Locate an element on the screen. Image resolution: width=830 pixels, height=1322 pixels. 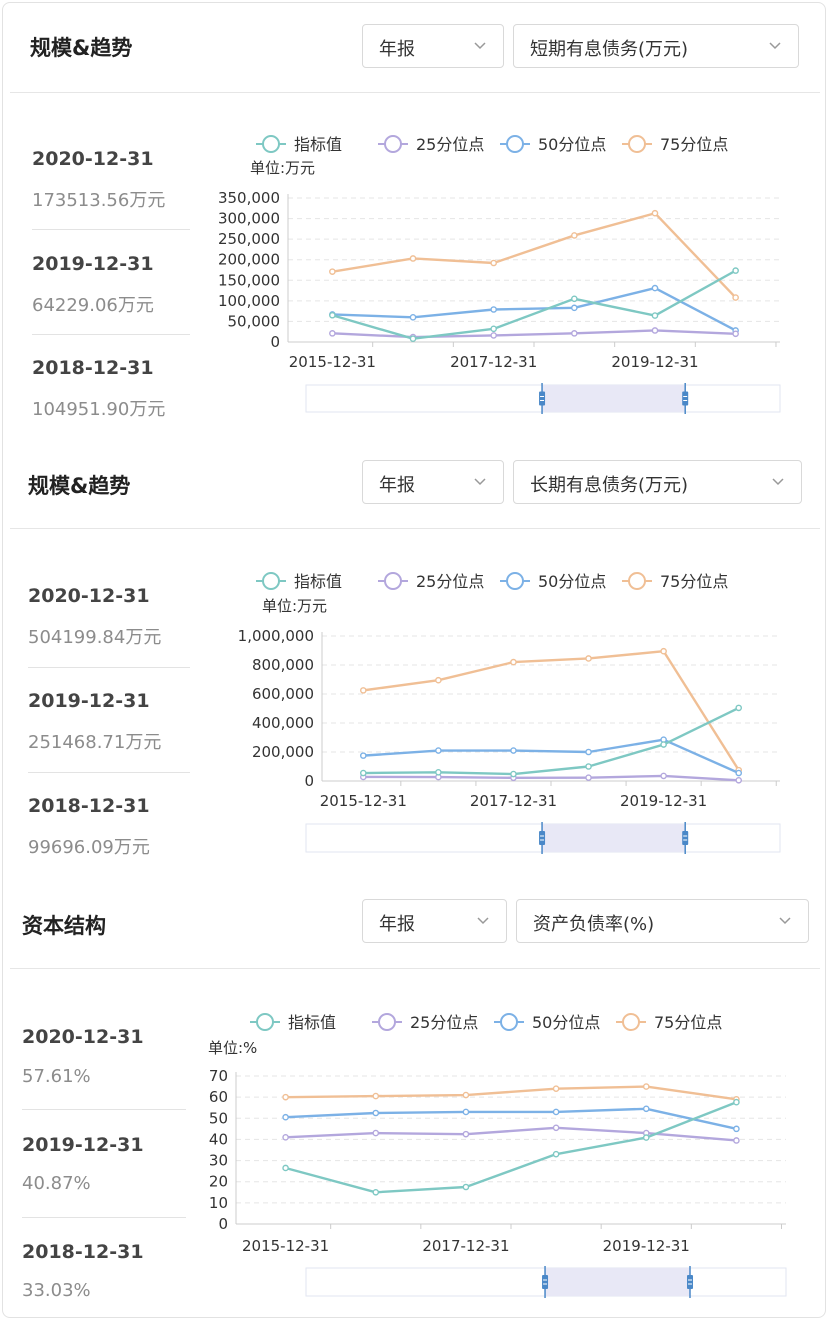
series-line-p50 is located at coordinates (551, 756).